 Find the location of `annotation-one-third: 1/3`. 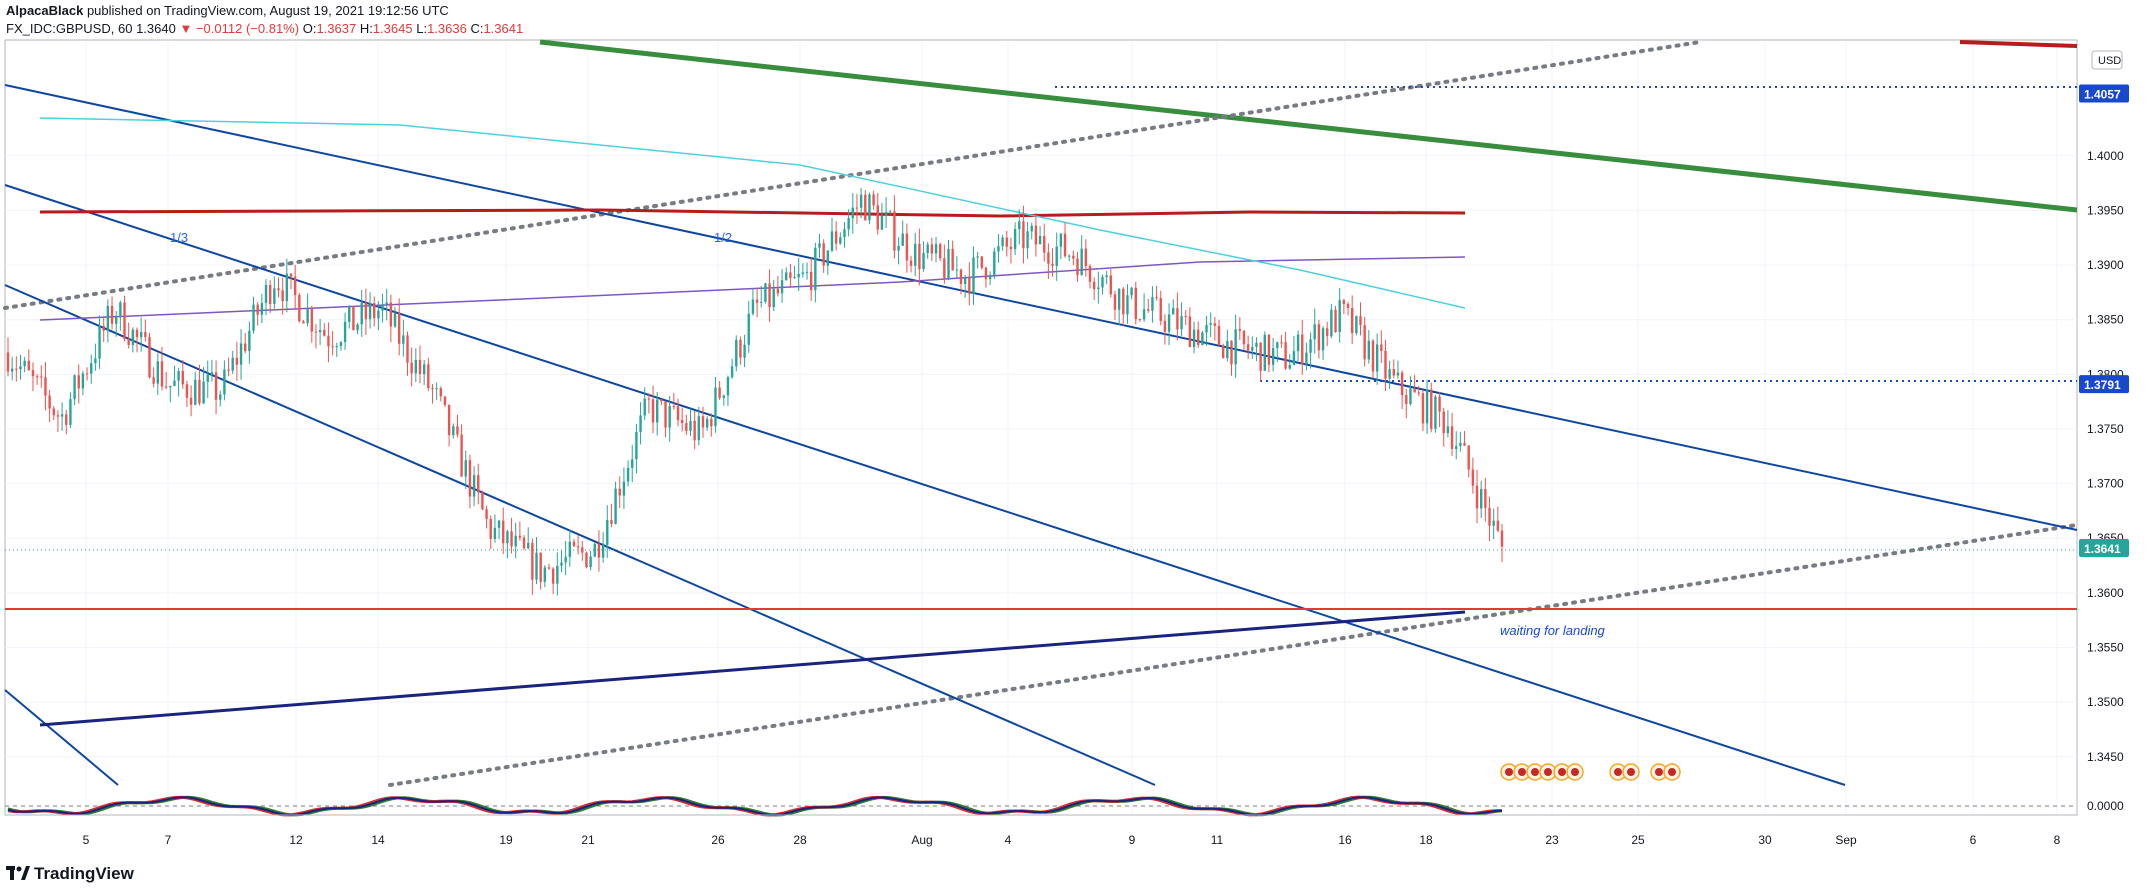

annotation-one-third: 1/3 is located at coordinates (179, 237).